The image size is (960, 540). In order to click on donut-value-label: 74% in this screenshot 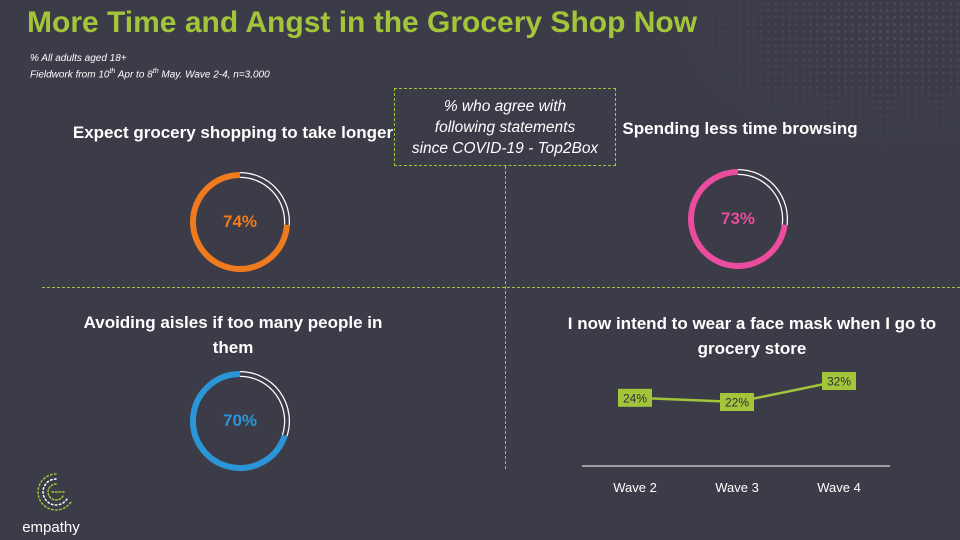, I will do `click(240, 221)`.